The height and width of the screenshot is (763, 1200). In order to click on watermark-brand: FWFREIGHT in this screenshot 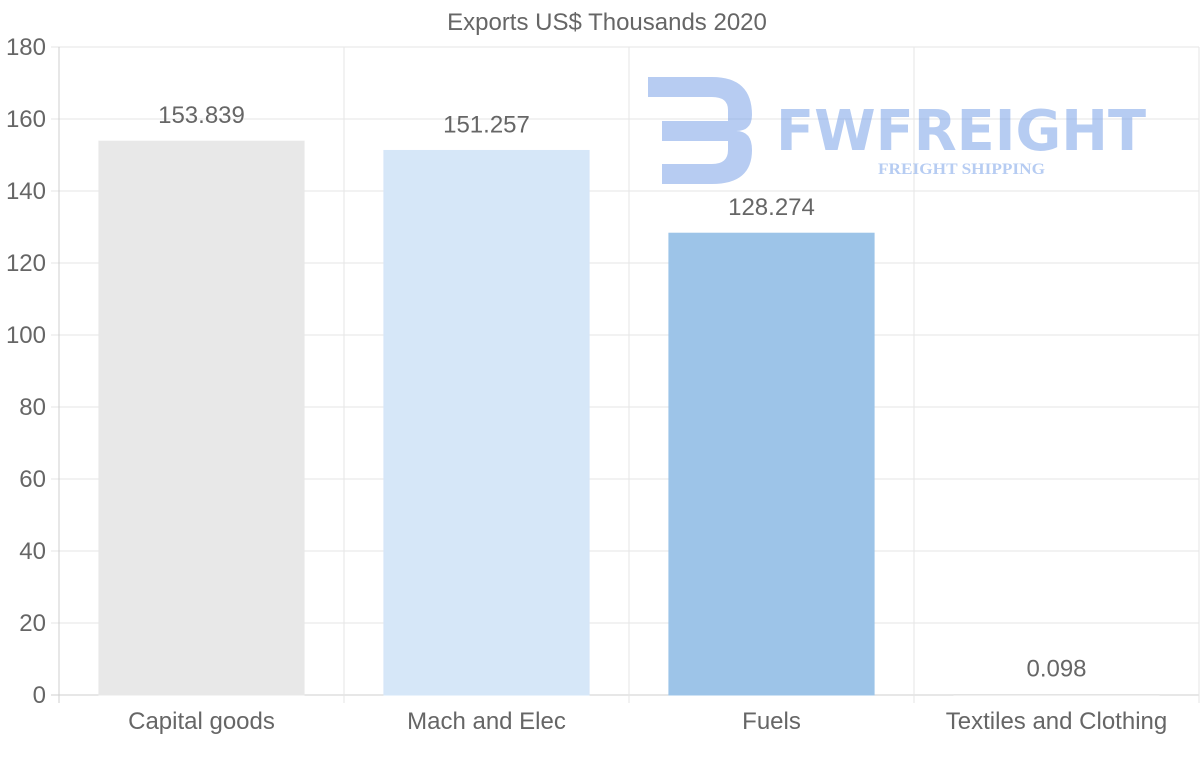, I will do `click(961, 131)`.